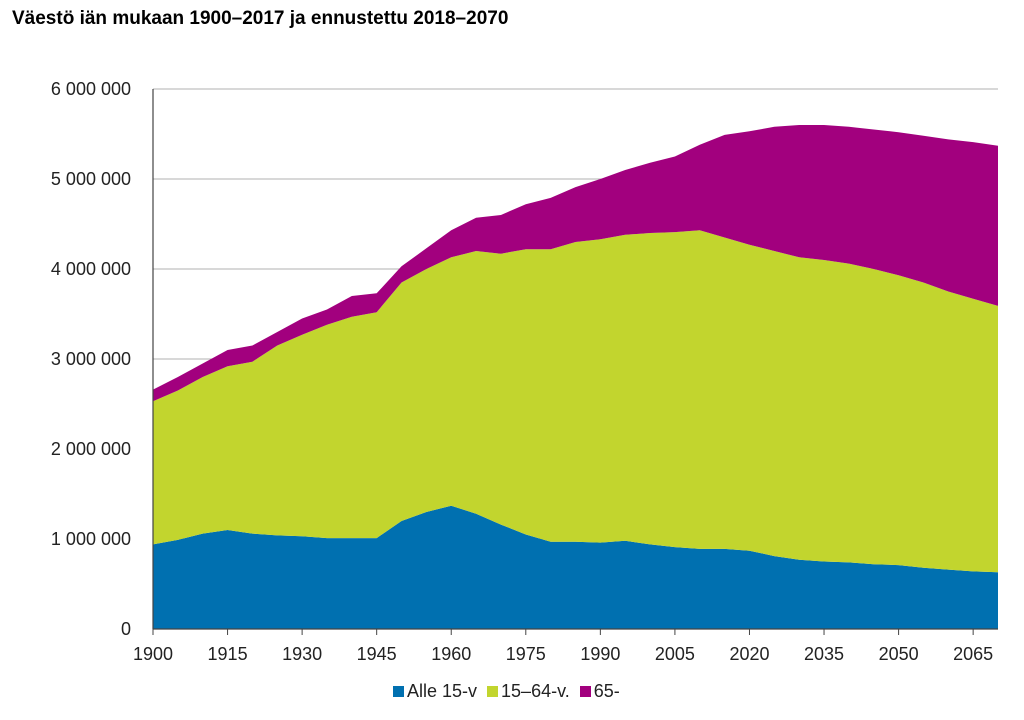 The image size is (1024, 720). I want to click on legend-item-65-plus: 65-, so click(599, 691).